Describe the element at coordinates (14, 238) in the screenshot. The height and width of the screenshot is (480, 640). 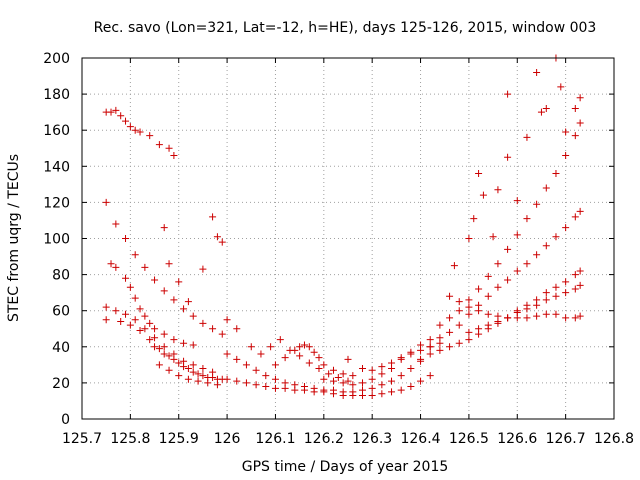
I see `y-axis-label: STEC from uqrg / TECUs` at that location.